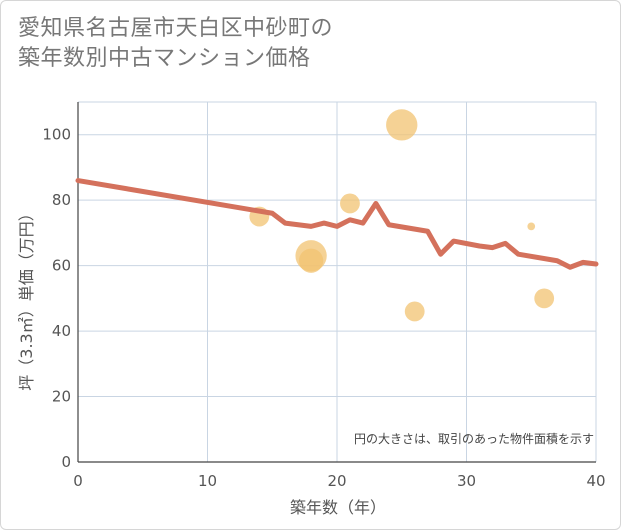 Image resolution: width=621 pixels, height=530 pixels. I want to click on x-axis-title: 築年数（年）, so click(338, 507).